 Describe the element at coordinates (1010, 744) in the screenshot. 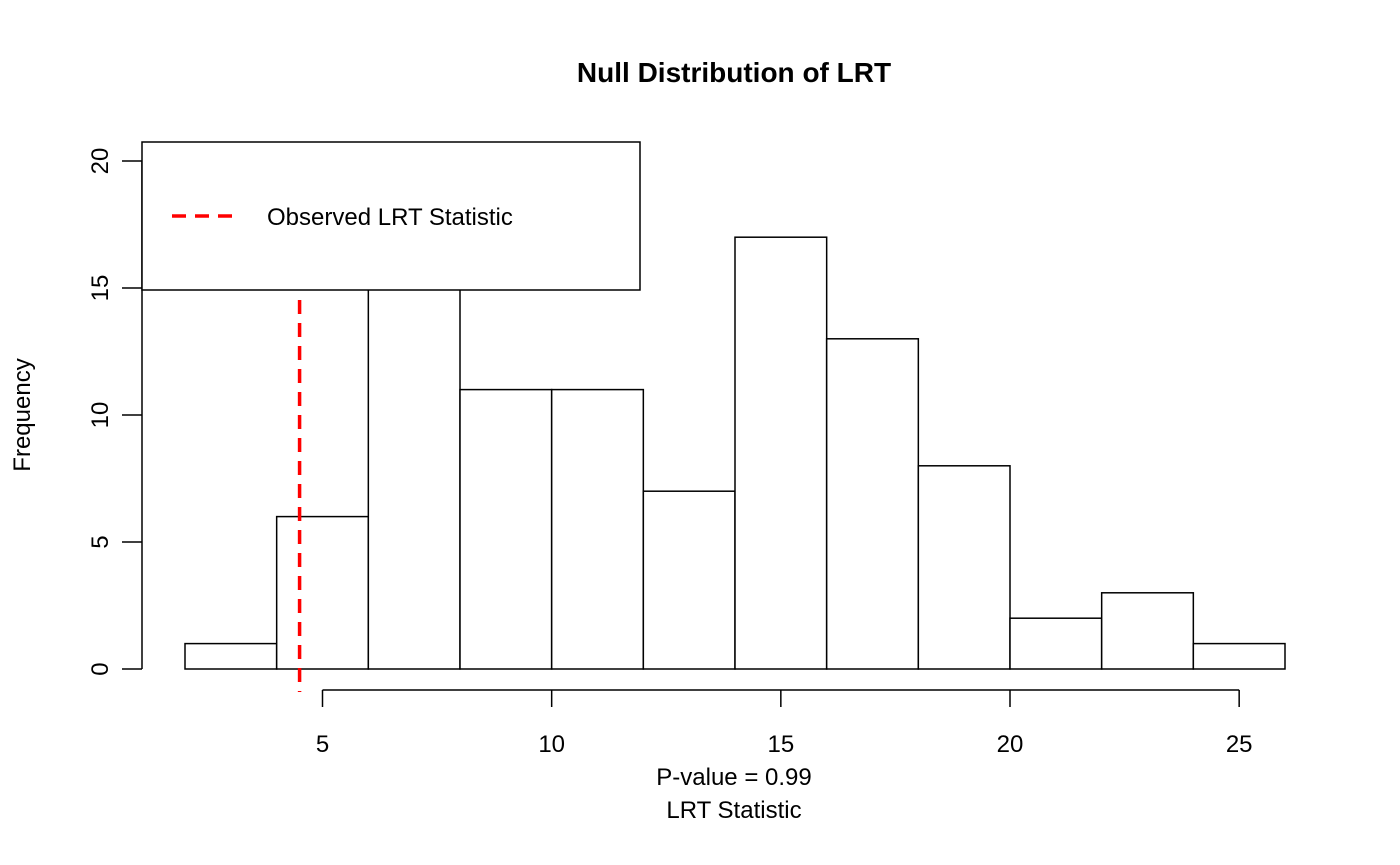

I see `x-tick-label: 20` at that location.